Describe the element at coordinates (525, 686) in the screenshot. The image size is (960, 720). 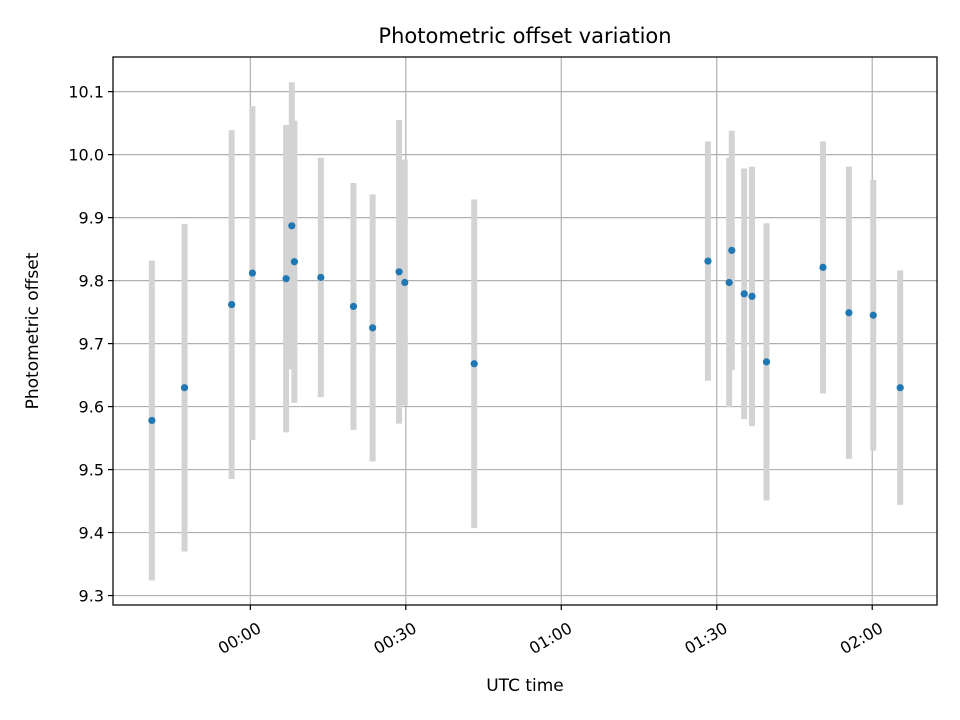
I see `x-axis-label: UTC time` at that location.